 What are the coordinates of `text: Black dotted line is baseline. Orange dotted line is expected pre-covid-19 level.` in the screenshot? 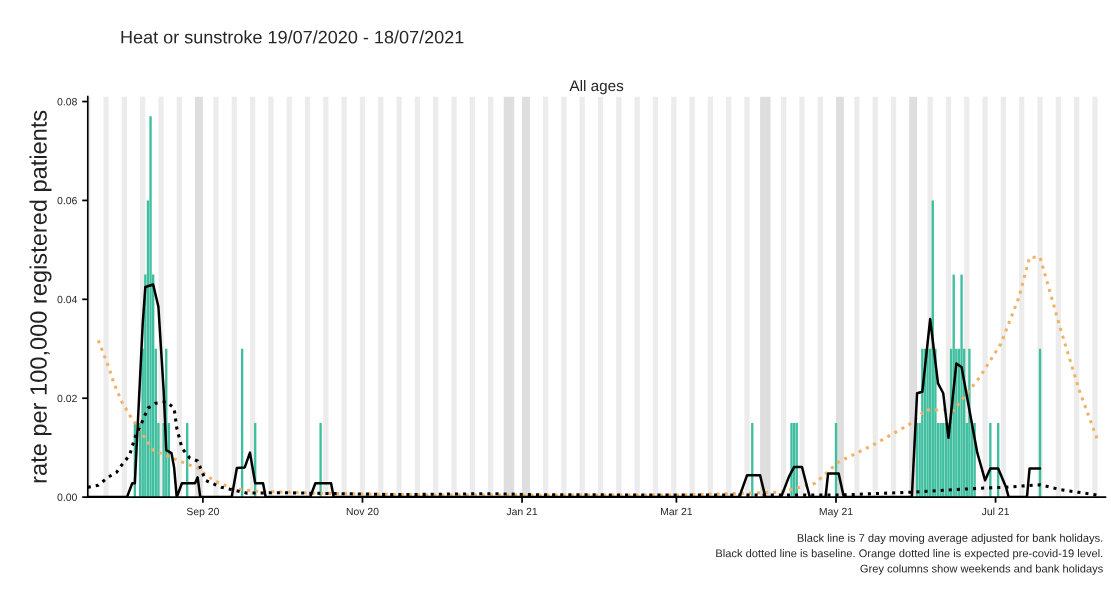 It's located at (909, 554).